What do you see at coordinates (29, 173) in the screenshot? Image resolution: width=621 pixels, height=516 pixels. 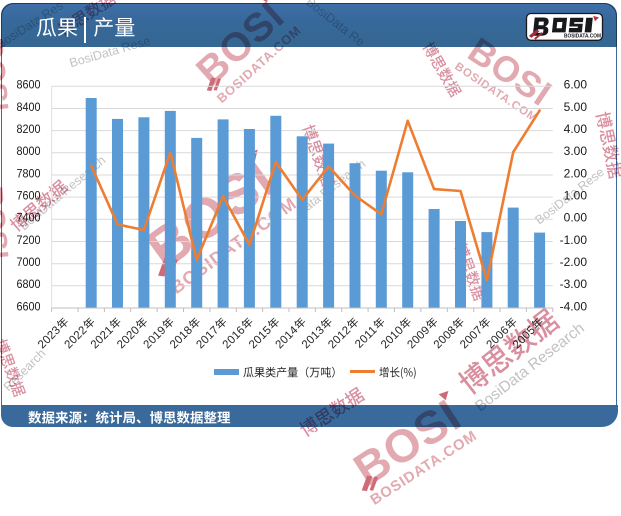 I see `svg-text: 7800` at bounding box center [29, 173].